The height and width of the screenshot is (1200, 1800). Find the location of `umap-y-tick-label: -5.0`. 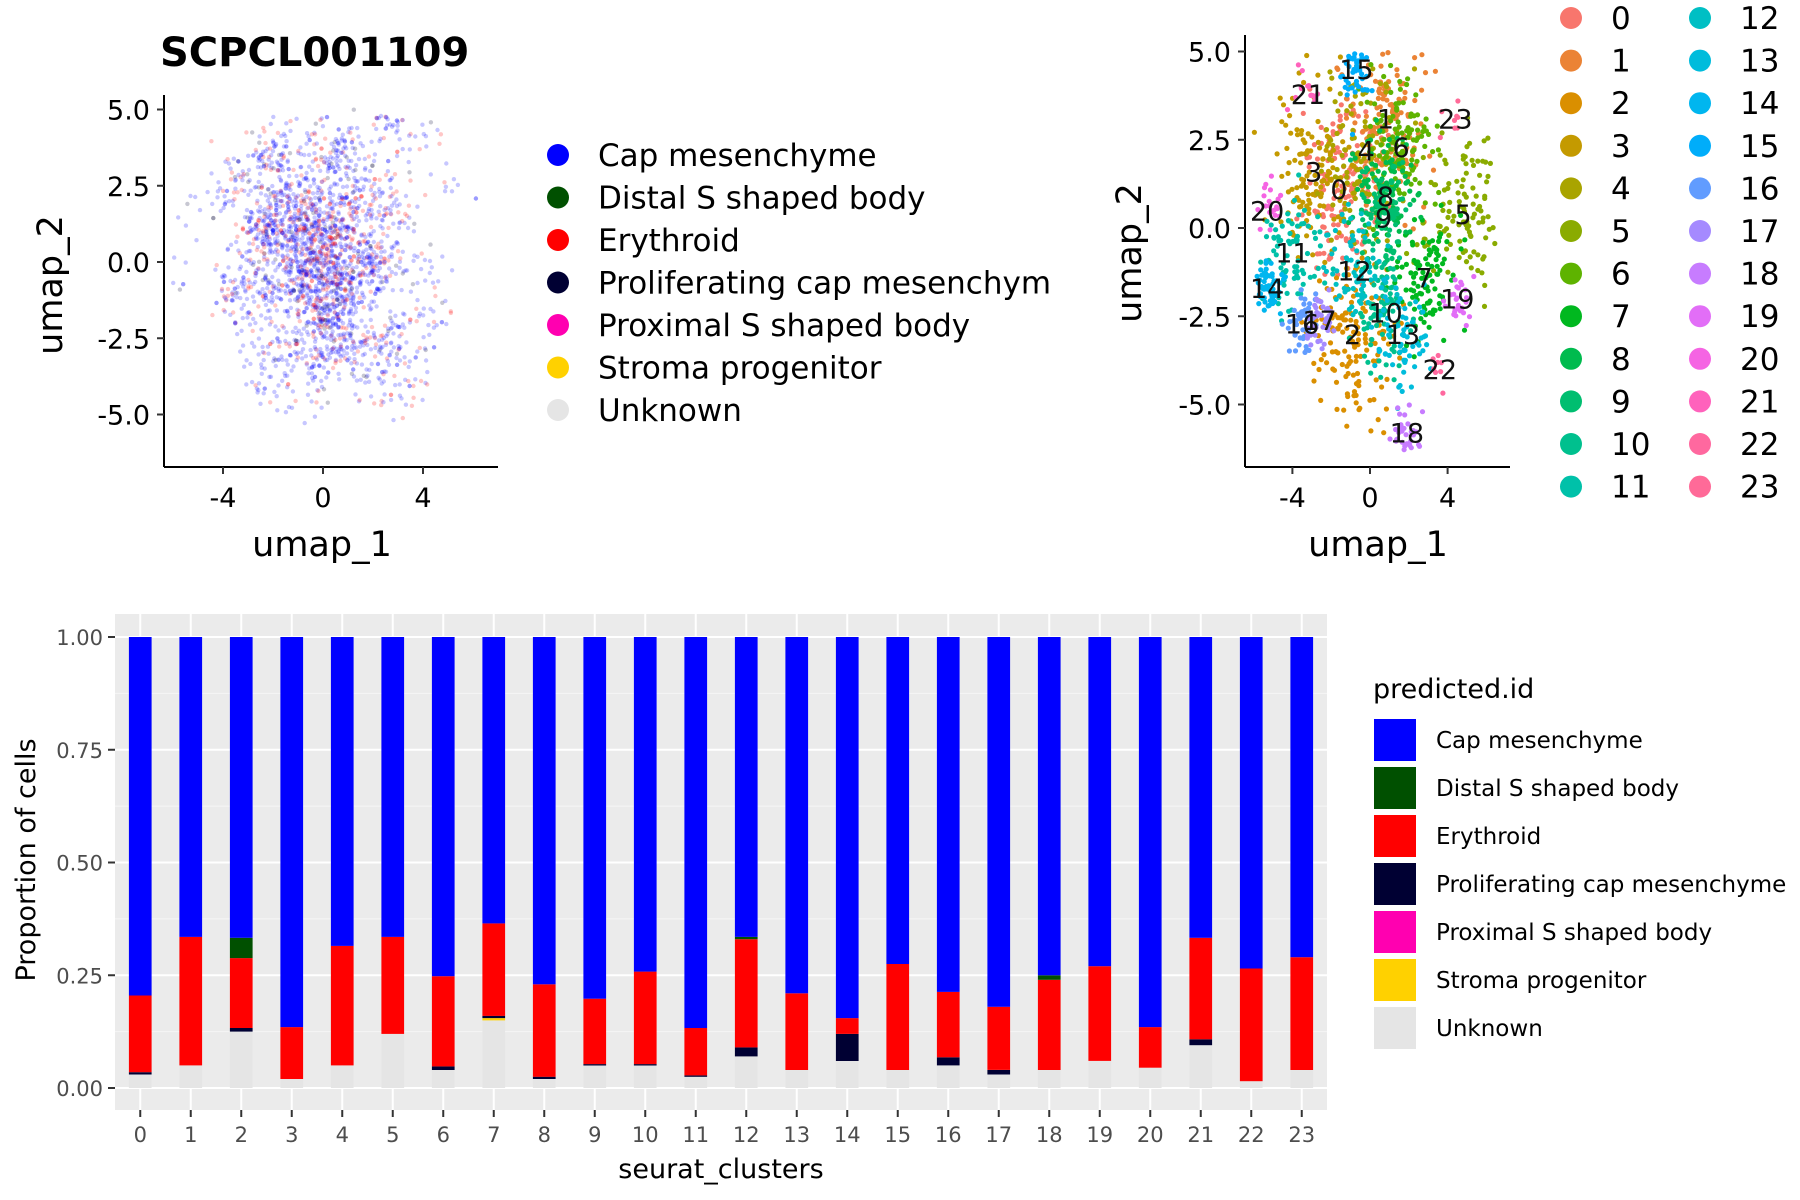

umap-y-tick-label: -5.0 is located at coordinates (123, 416).